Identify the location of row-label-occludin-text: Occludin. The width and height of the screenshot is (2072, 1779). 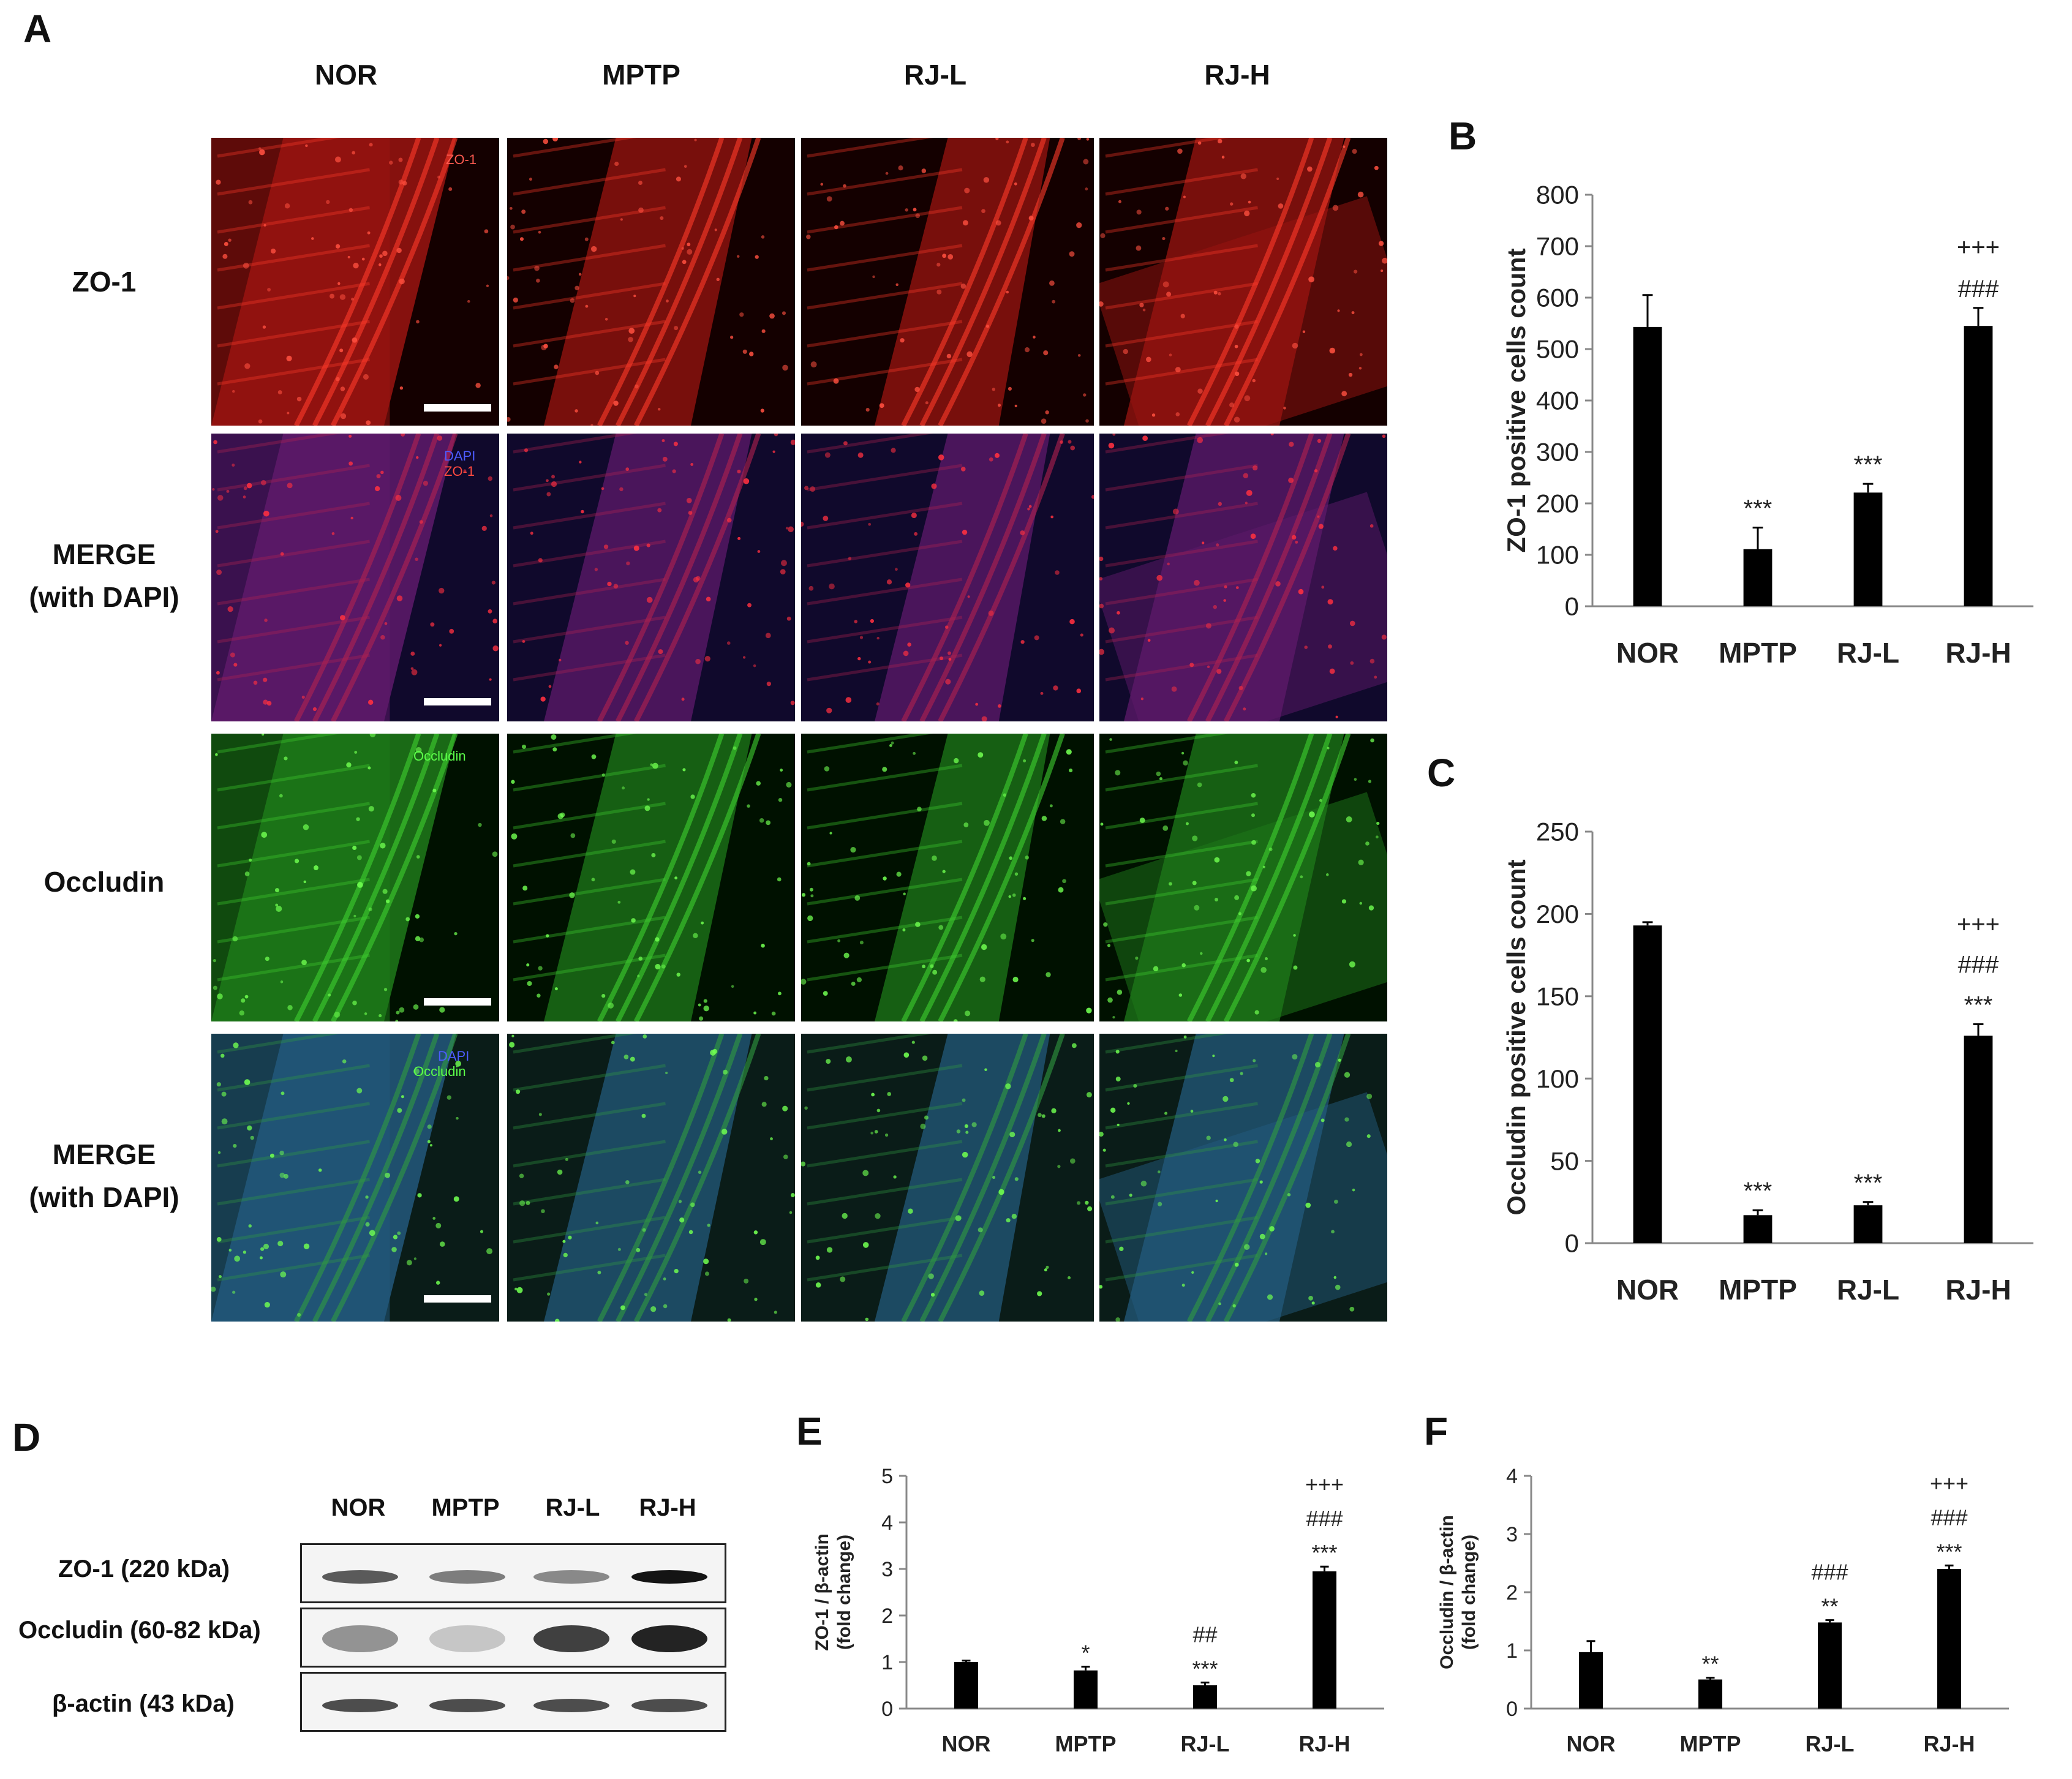
(104, 882).